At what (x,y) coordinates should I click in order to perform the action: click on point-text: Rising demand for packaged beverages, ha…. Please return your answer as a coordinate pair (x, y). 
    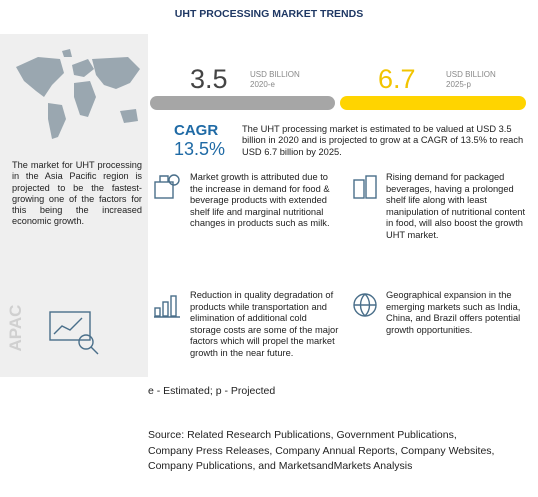
    Looking at the image, I should click on (456, 206).